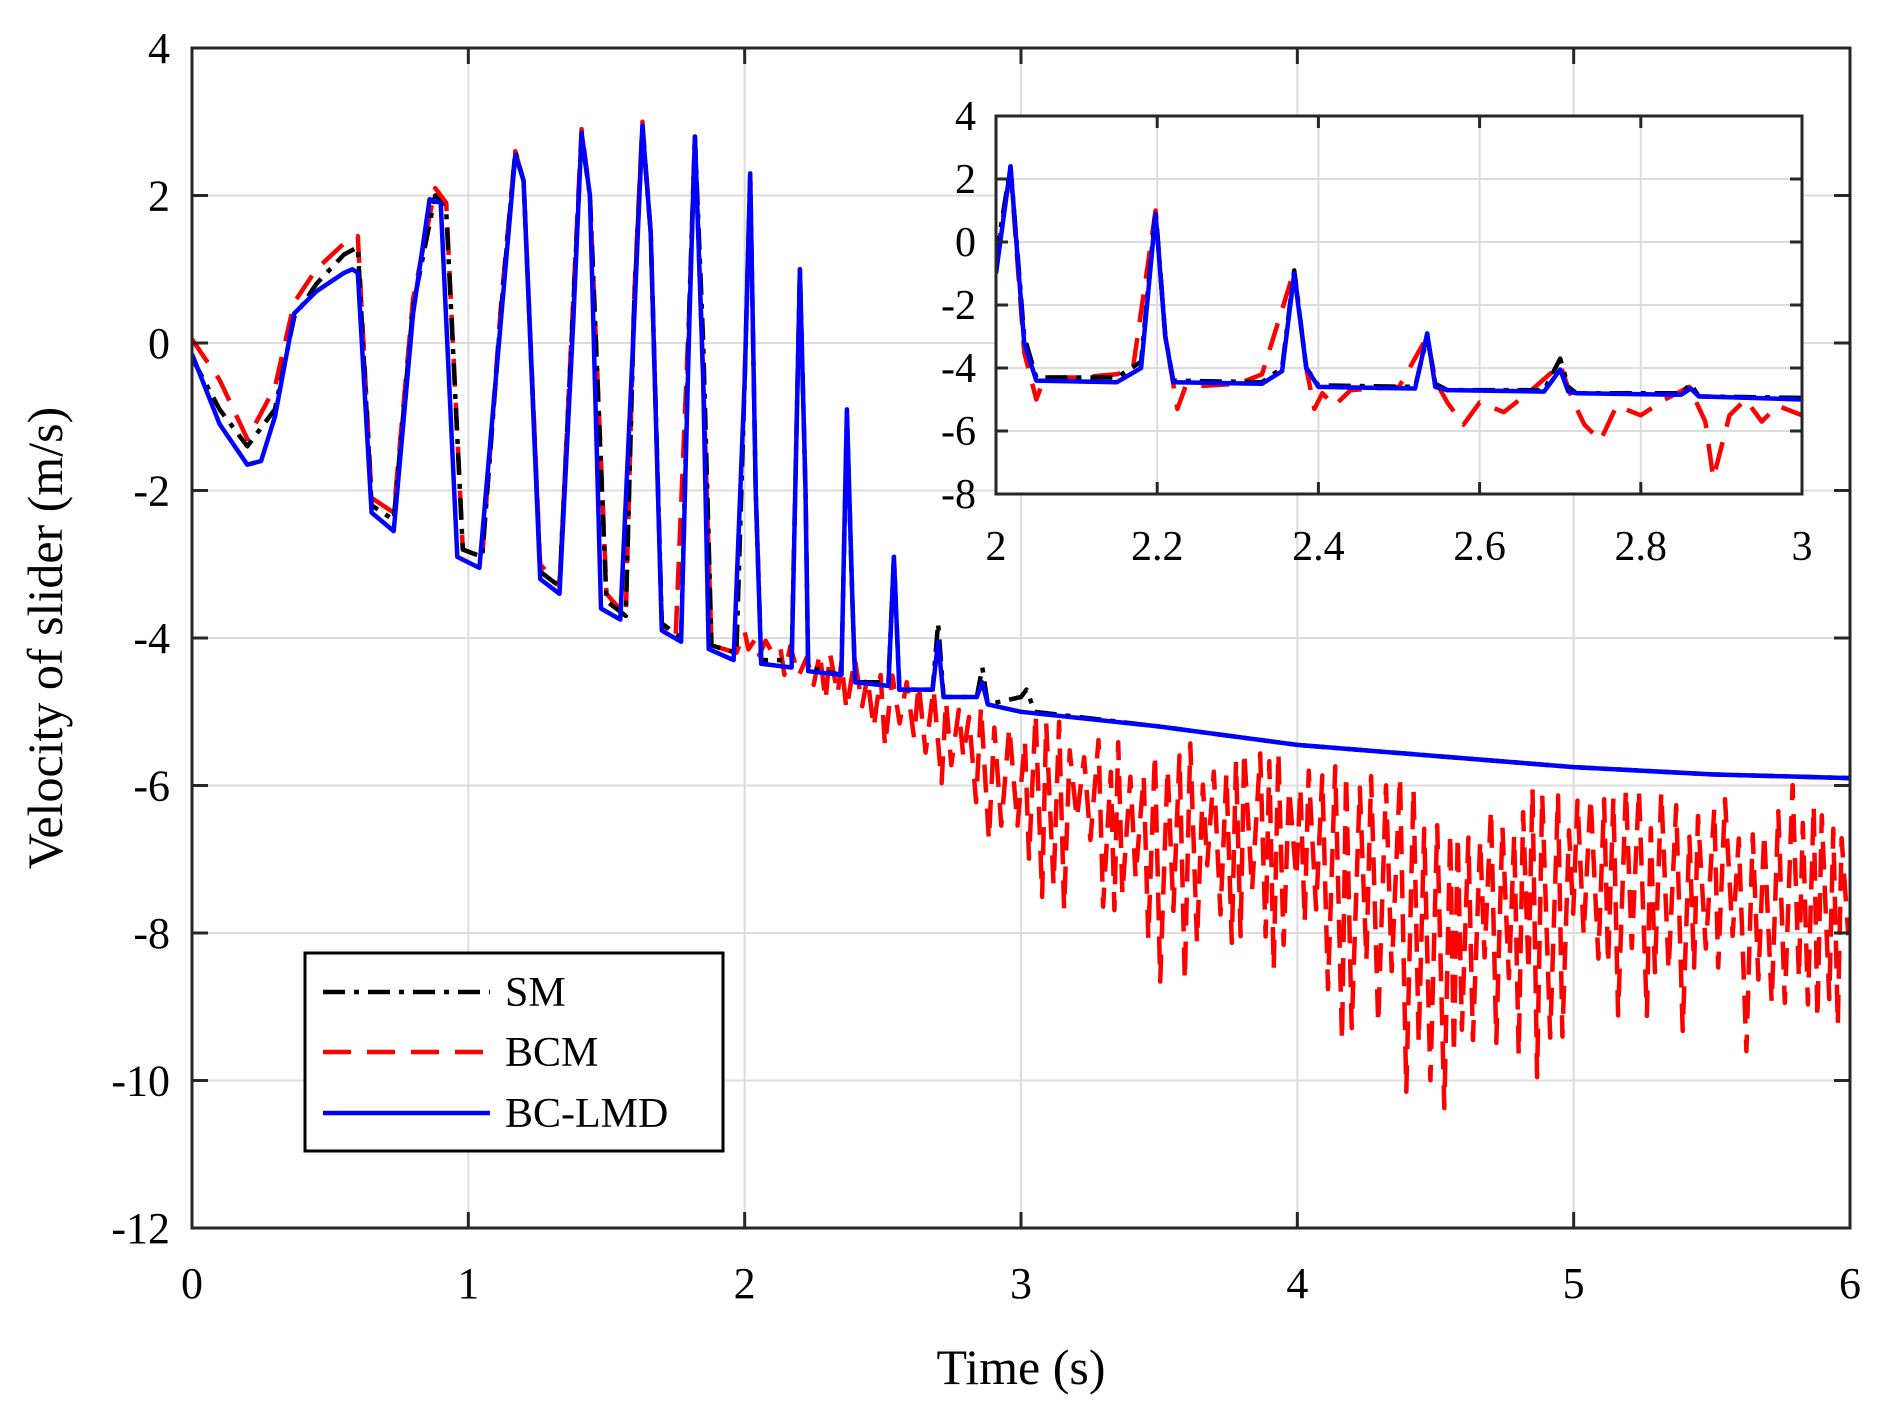  I want to click on main-y-tick-label: -8, so click(151, 933).